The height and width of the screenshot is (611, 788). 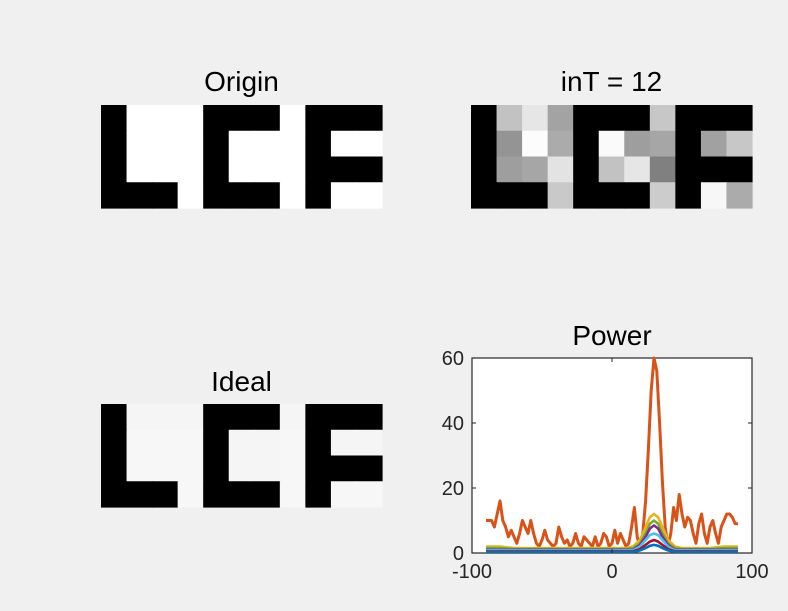 I want to click on int-heatmap, so click(x=612, y=157).